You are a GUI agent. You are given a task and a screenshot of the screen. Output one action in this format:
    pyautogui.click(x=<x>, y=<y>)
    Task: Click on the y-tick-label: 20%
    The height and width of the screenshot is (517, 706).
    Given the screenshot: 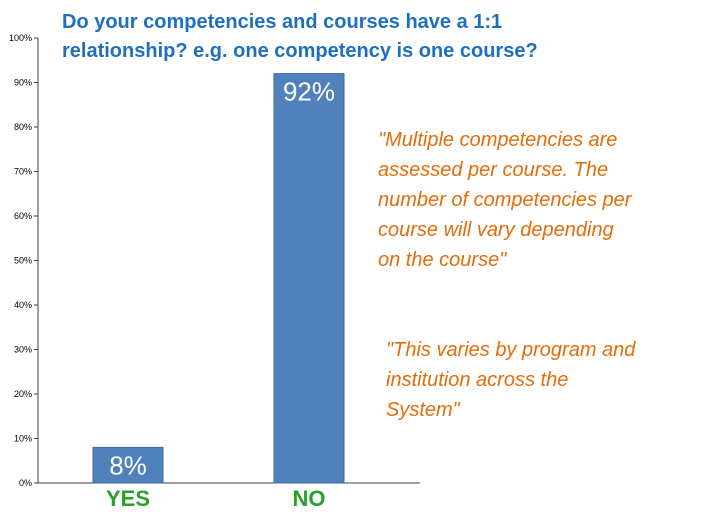 What is the action you would take?
    pyautogui.click(x=23, y=394)
    